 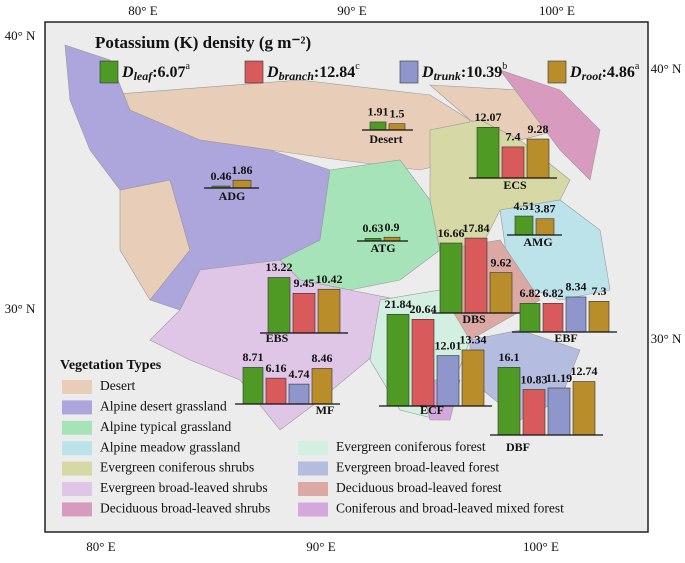 I want to click on site-label: ADG, so click(x=232, y=196).